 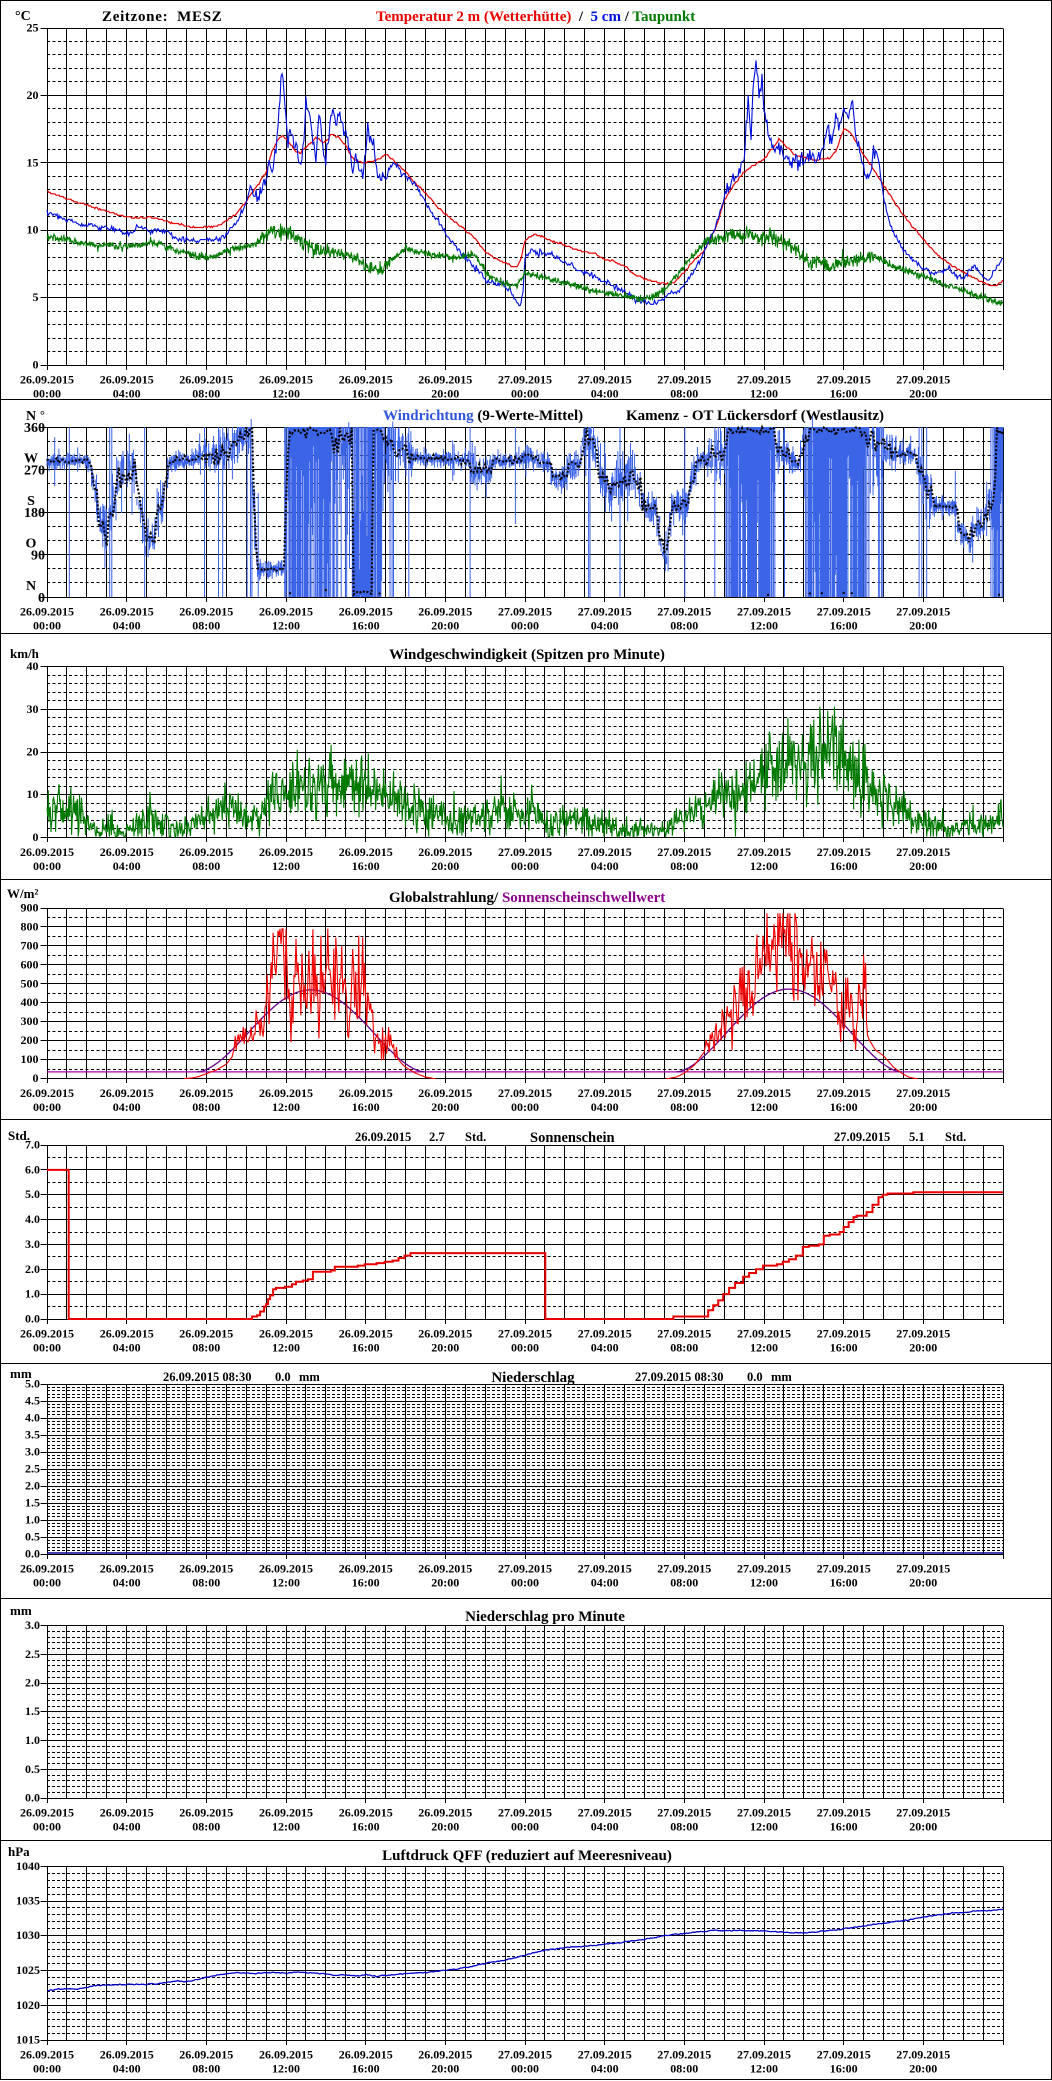 I want to click on svg-text: 300, so click(x=30, y=1021).